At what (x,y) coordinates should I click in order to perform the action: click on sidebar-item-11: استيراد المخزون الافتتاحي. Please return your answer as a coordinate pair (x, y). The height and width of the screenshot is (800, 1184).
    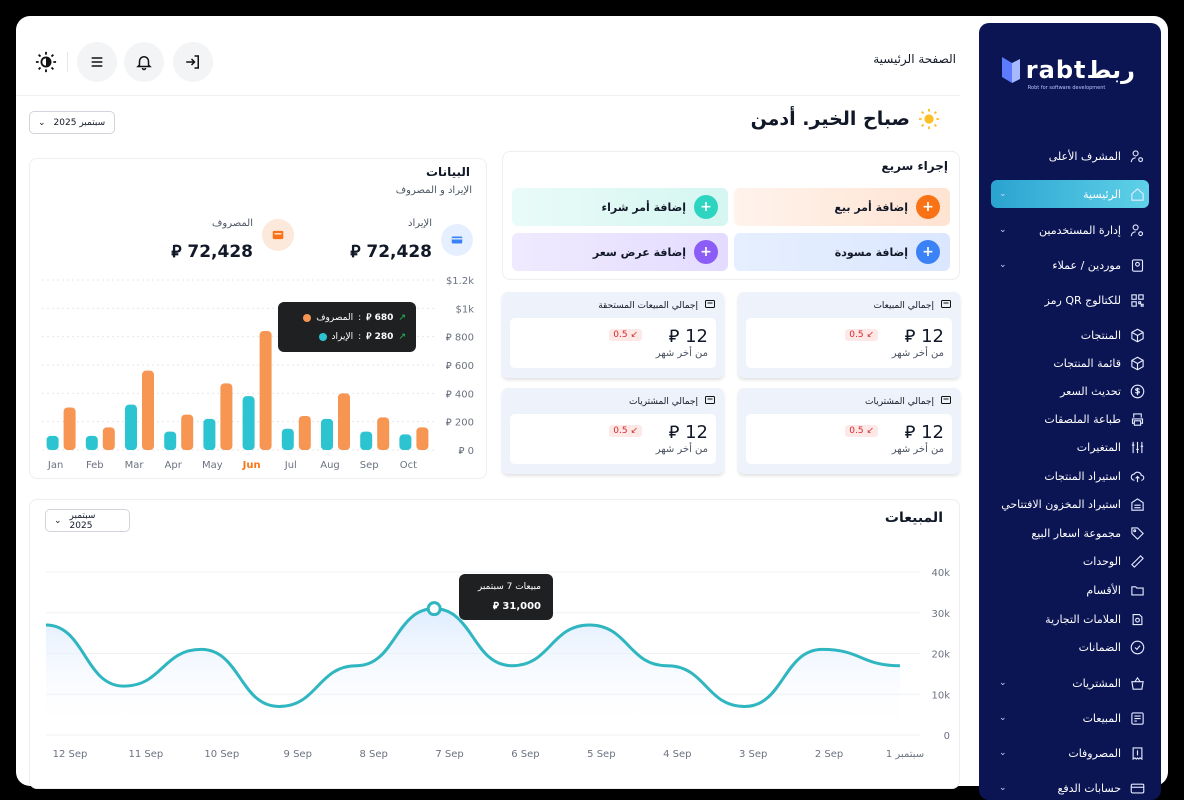
    Looking at the image, I should click on (1070, 504).